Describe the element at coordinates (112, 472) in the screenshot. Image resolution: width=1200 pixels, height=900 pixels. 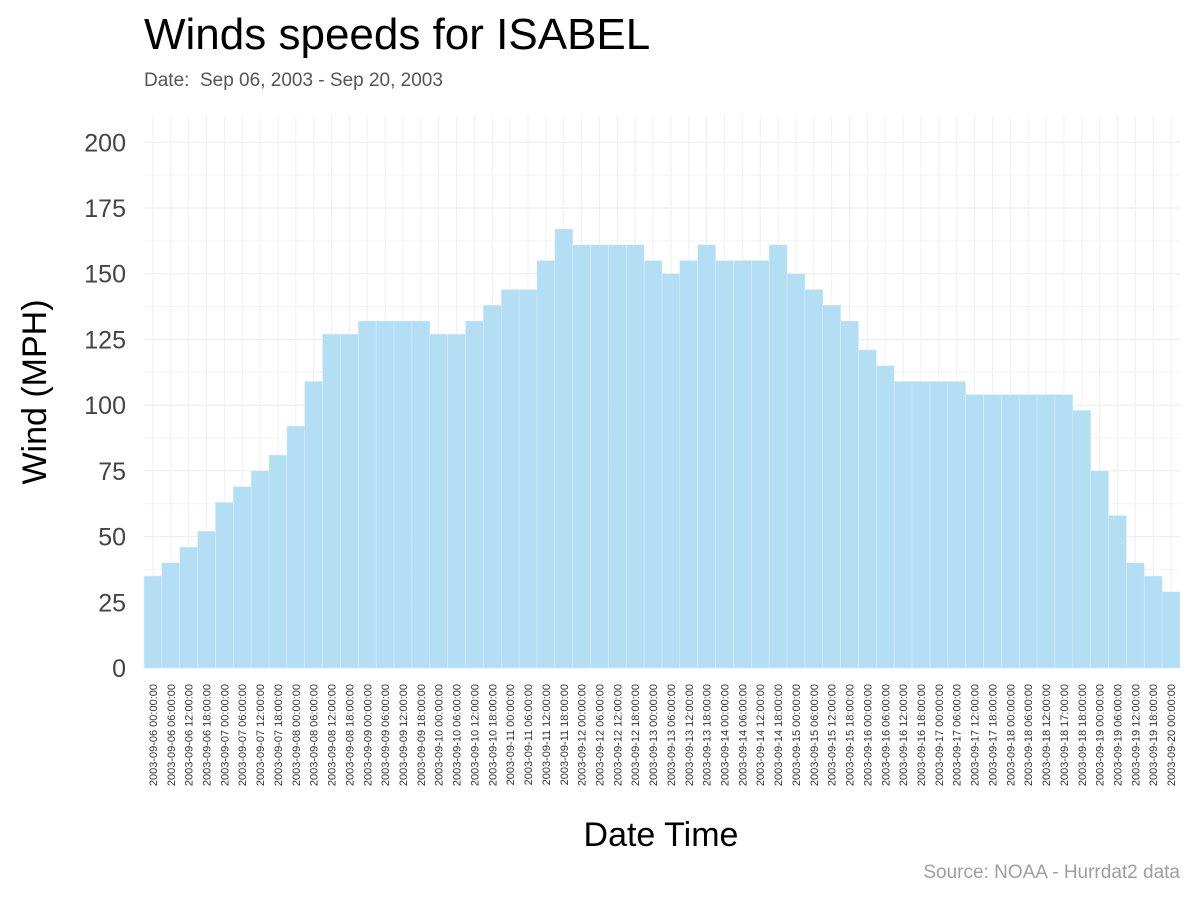
I see `y-tick-label: 75` at that location.